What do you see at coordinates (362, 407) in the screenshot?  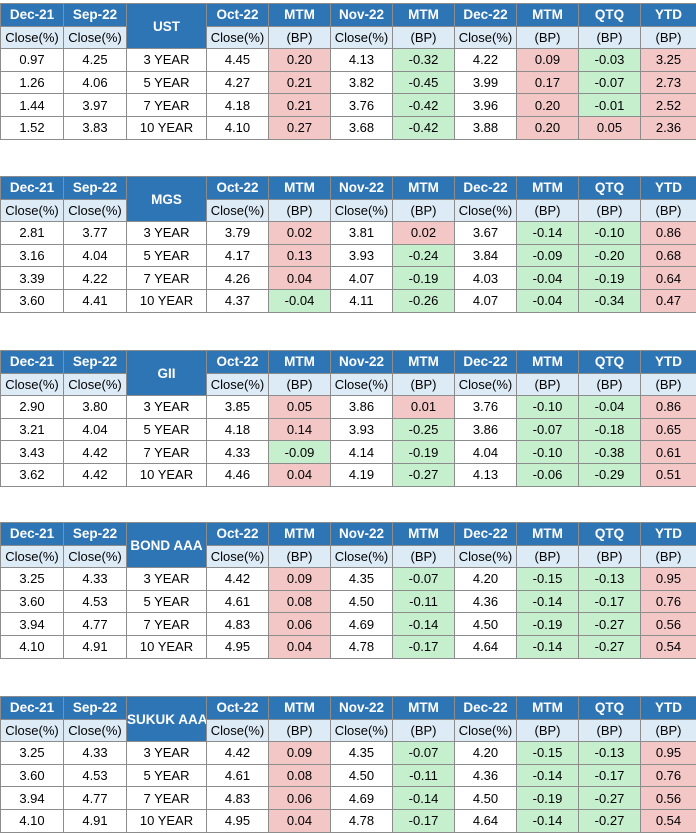 I see `cell-nov22: 3.86` at bounding box center [362, 407].